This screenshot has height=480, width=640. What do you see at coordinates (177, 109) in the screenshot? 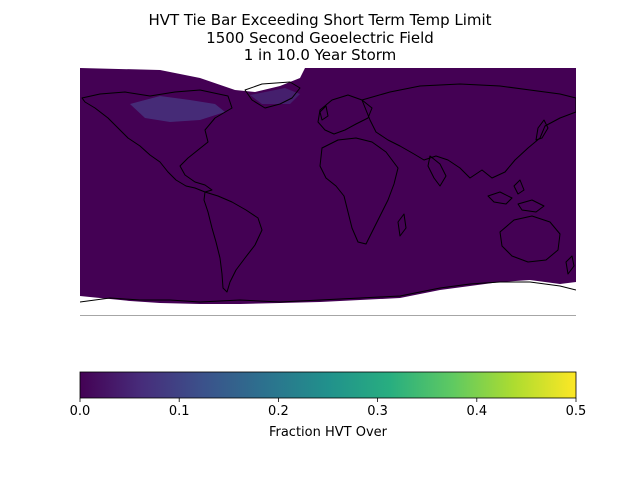
I see `data-field-highlight` at bounding box center [177, 109].